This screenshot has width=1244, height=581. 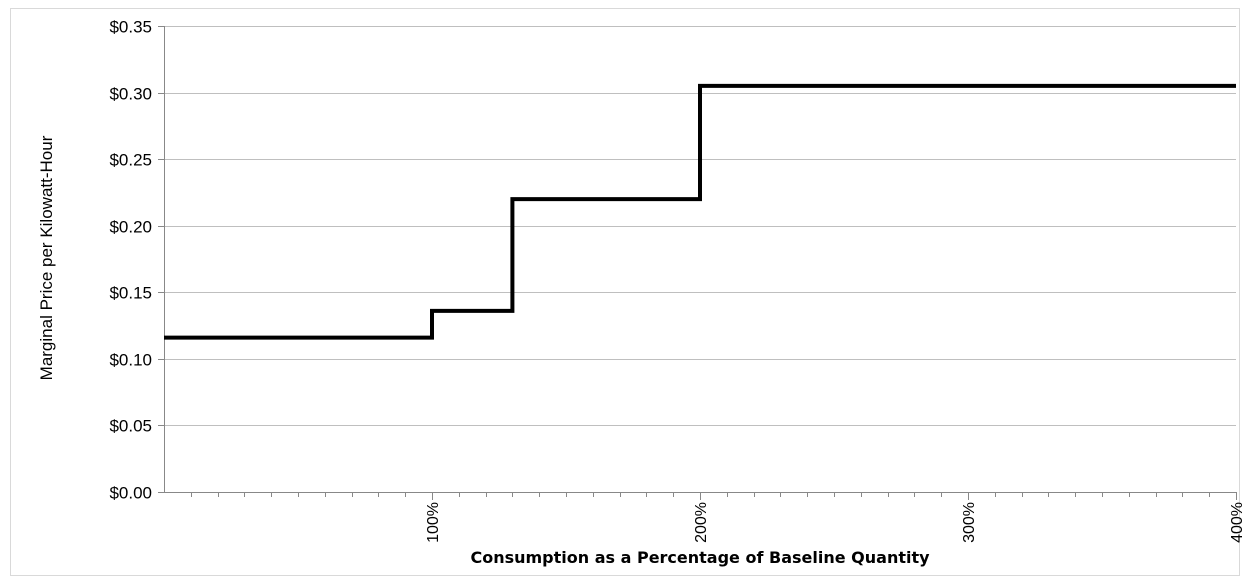 What do you see at coordinates (46, 257) in the screenshot?
I see `y-axis-title: Marginal Price per Kilowatt-Hour` at bounding box center [46, 257].